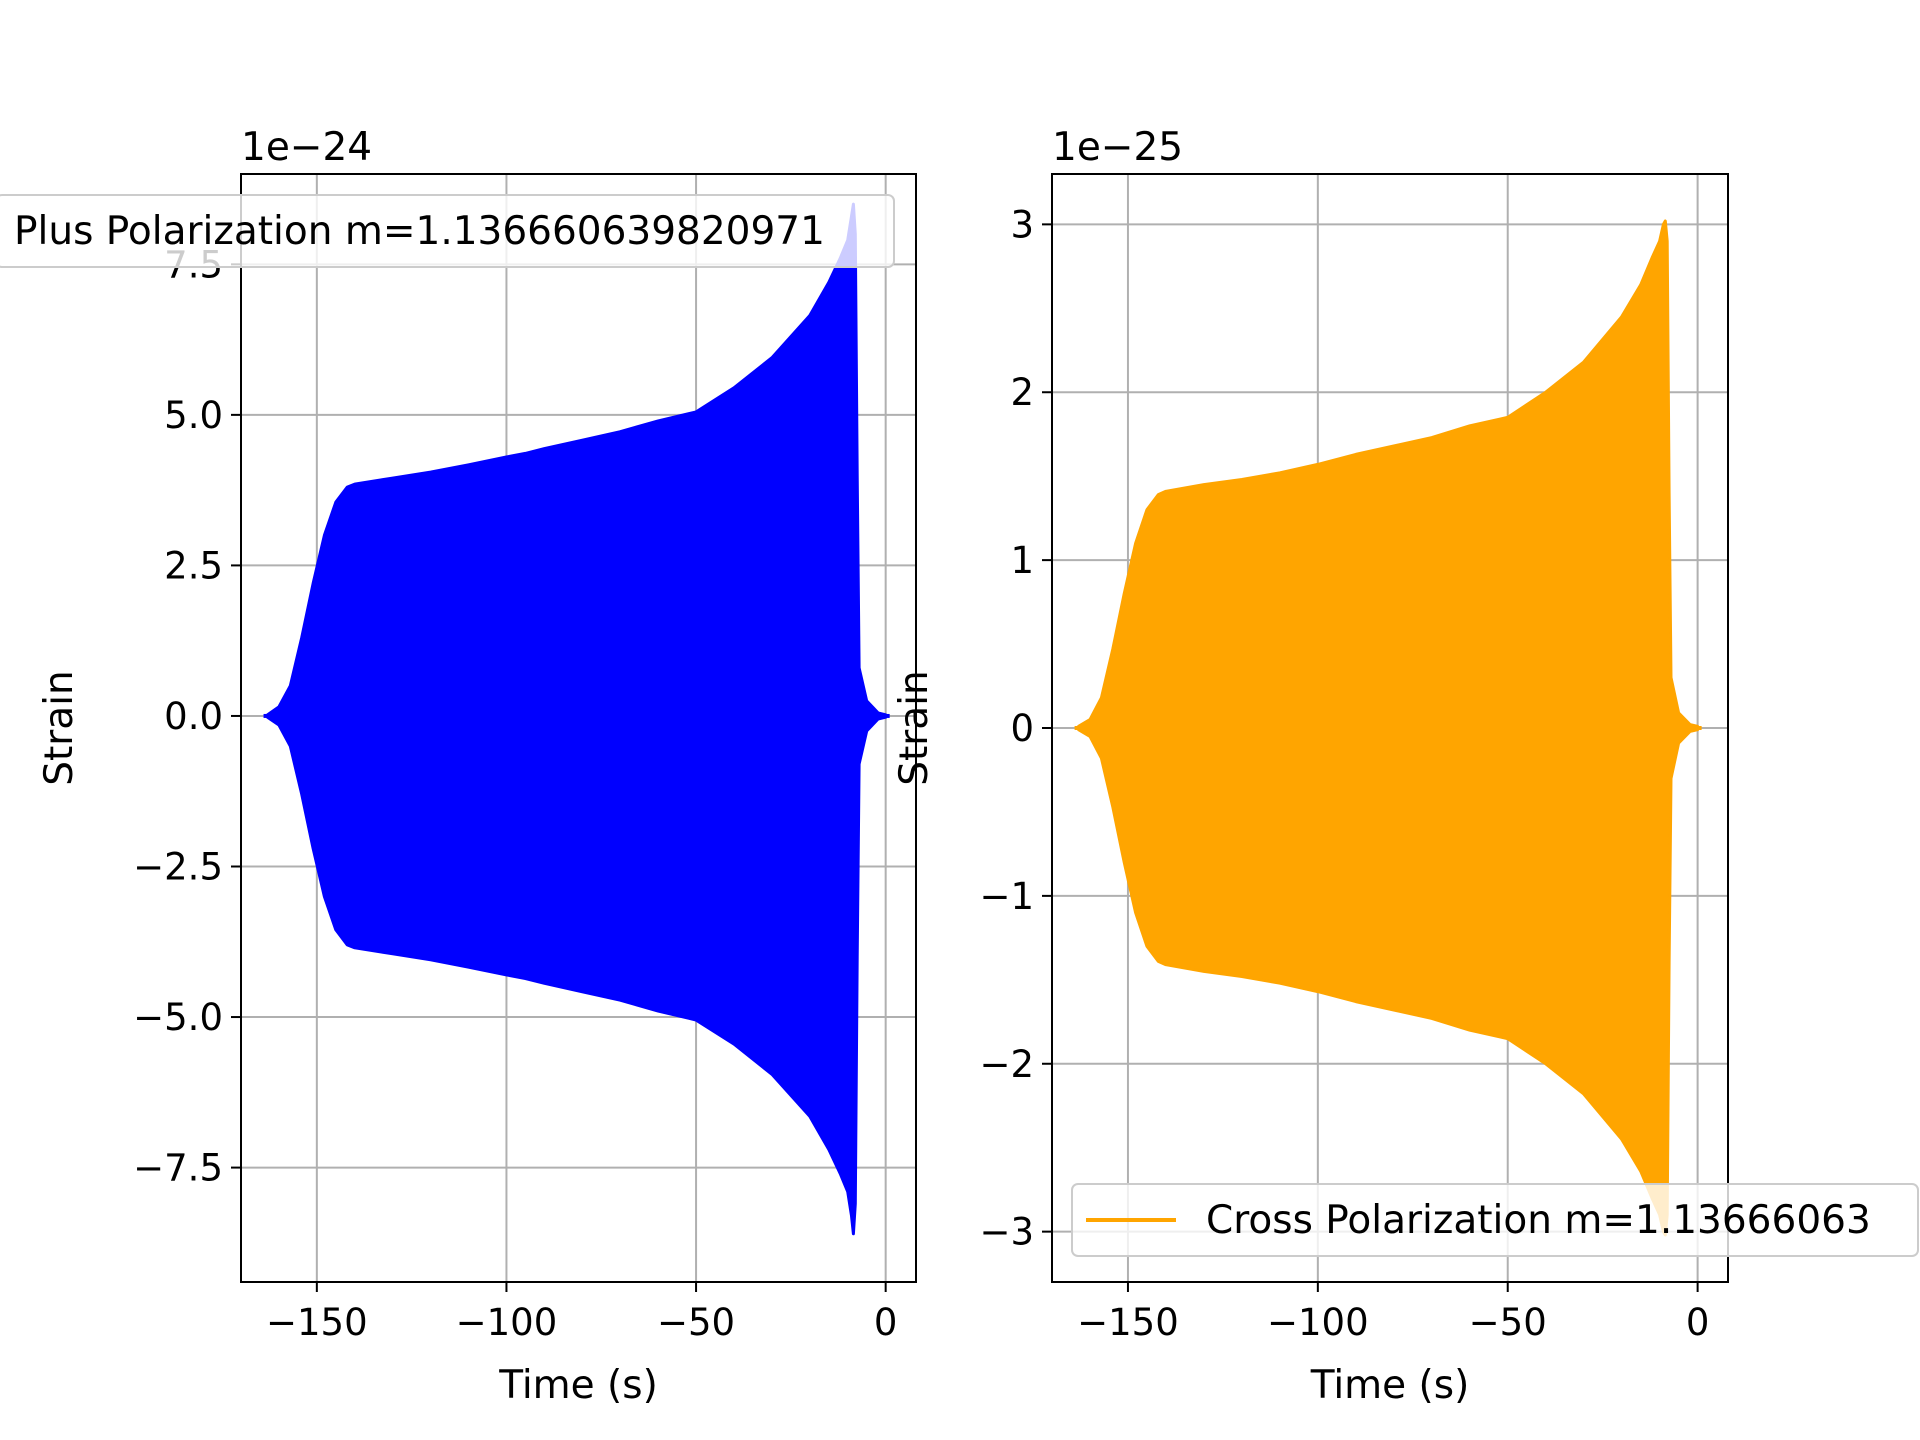 This screenshot has width=1920, height=1440. I want to click on y-tick-label-plus-3: 0.0, so click(193, 716).